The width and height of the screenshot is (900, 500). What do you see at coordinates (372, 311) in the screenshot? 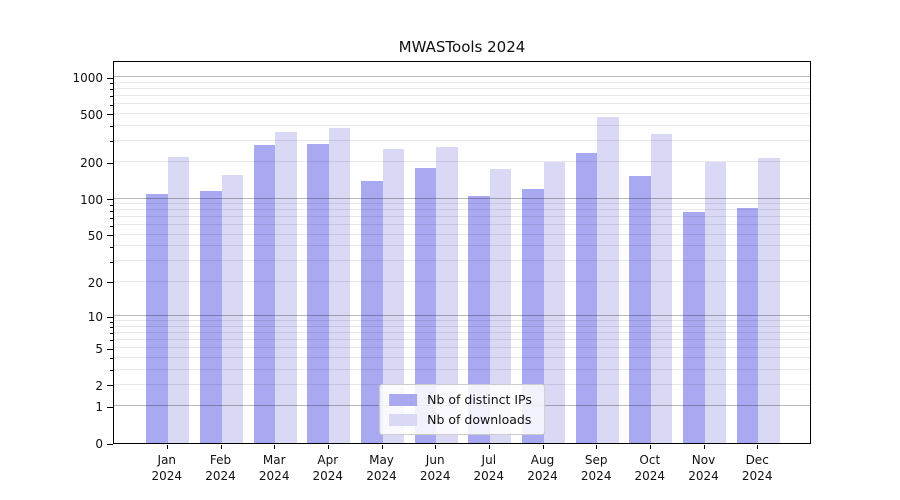
I see `bar-ips-may` at bounding box center [372, 311].